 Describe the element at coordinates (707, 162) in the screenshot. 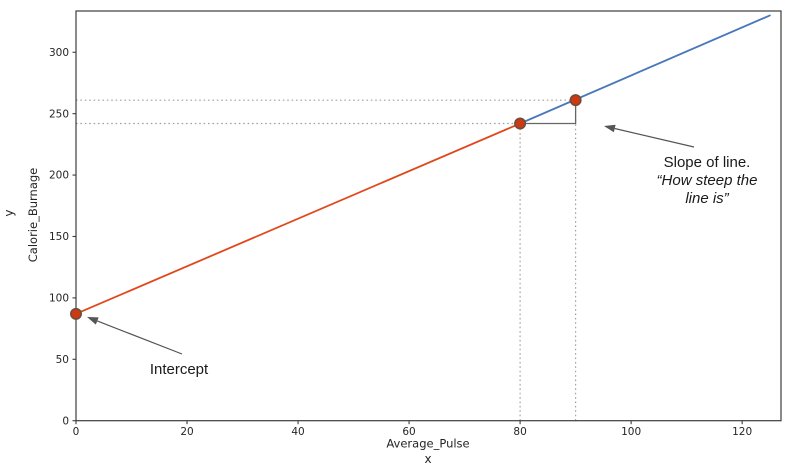

I see `slope-annotation-text: Slope of line.` at that location.